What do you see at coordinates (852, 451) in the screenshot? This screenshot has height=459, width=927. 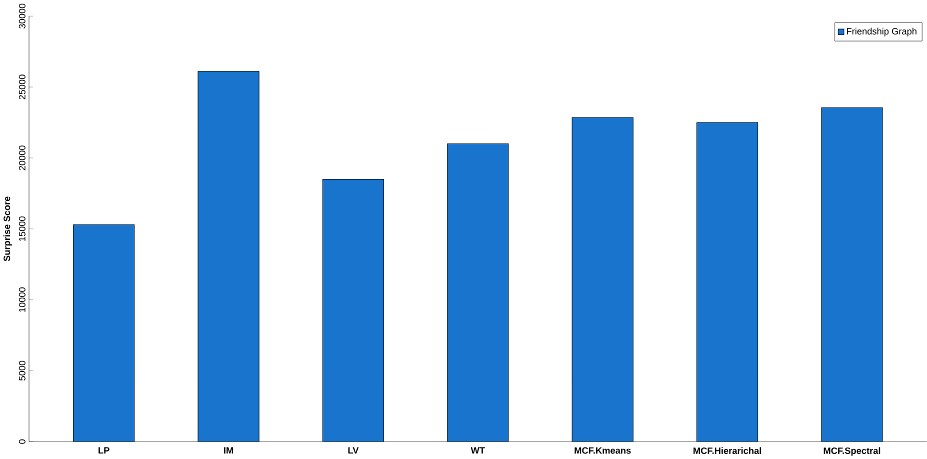 I see `x-tick-label: MCF.Spectral` at bounding box center [852, 451].